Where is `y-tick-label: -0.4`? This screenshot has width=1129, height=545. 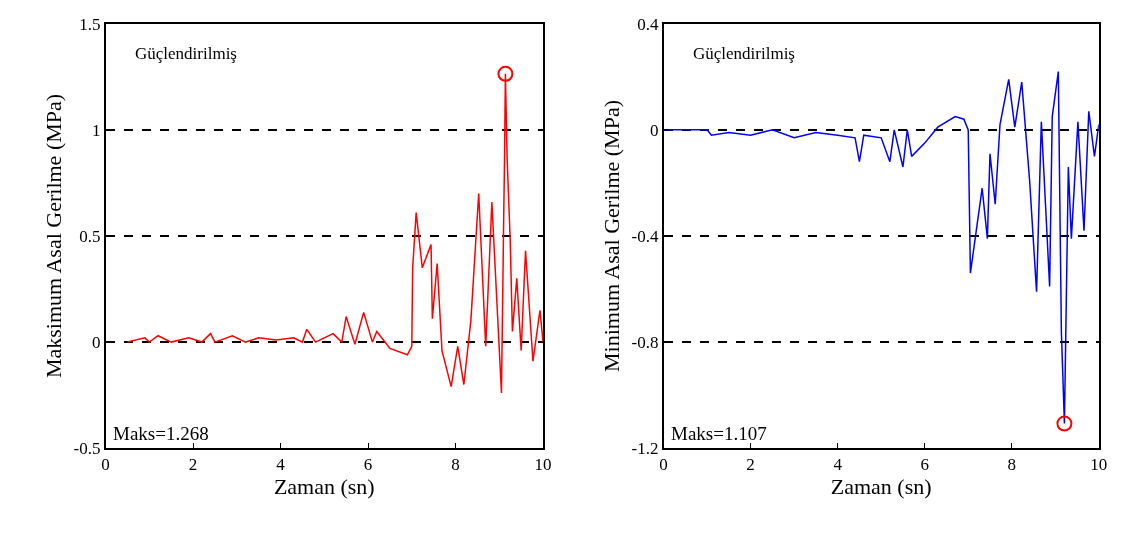
y-tick-label: -0.4 is located at coordinates (645, 236).